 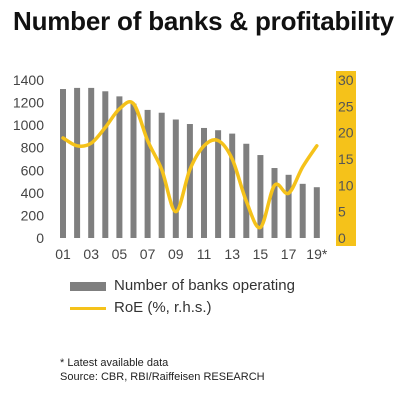 What do you see at coordinates (261, 254) in the screenshot?
I see `x-tick-label: 15` at bounding box center [261, 254].